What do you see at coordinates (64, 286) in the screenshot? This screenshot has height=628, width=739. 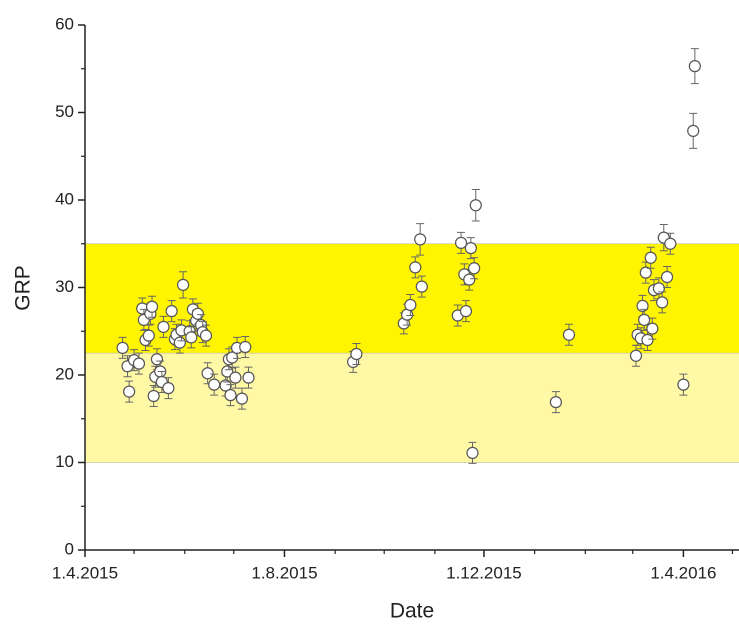 I see `y-tick-label: 30` at bounding box center [64, 286].